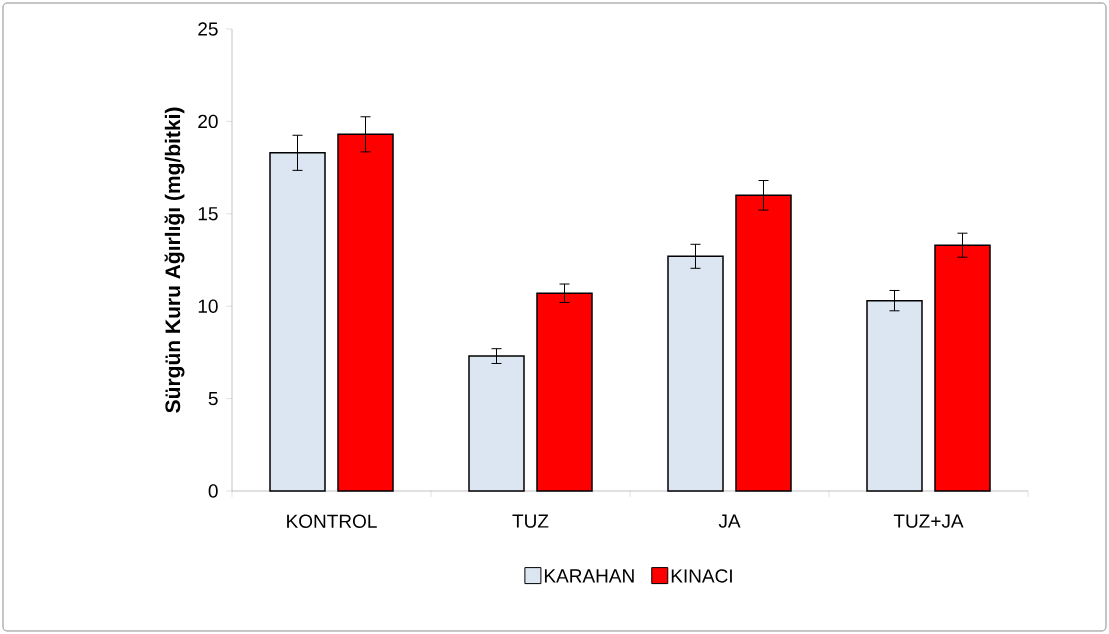 This screenshot has width=1109, height=634. I want to click on x-tick-label: TUZ, so click(530, 521).